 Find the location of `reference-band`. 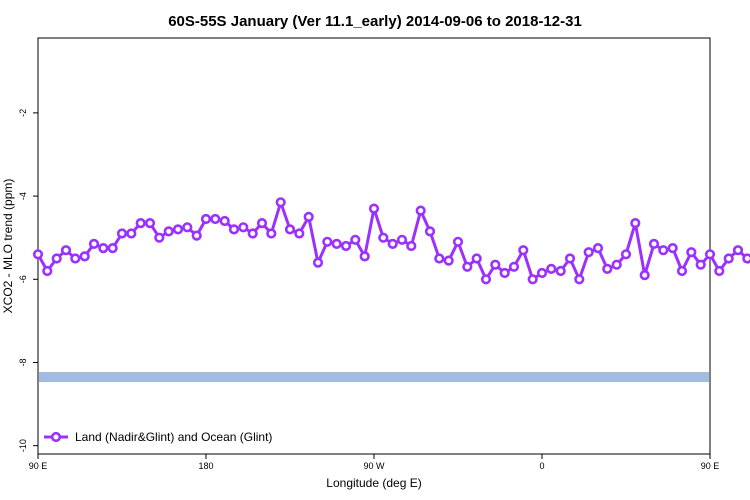

reference-band is located at coordinates (374, 377).